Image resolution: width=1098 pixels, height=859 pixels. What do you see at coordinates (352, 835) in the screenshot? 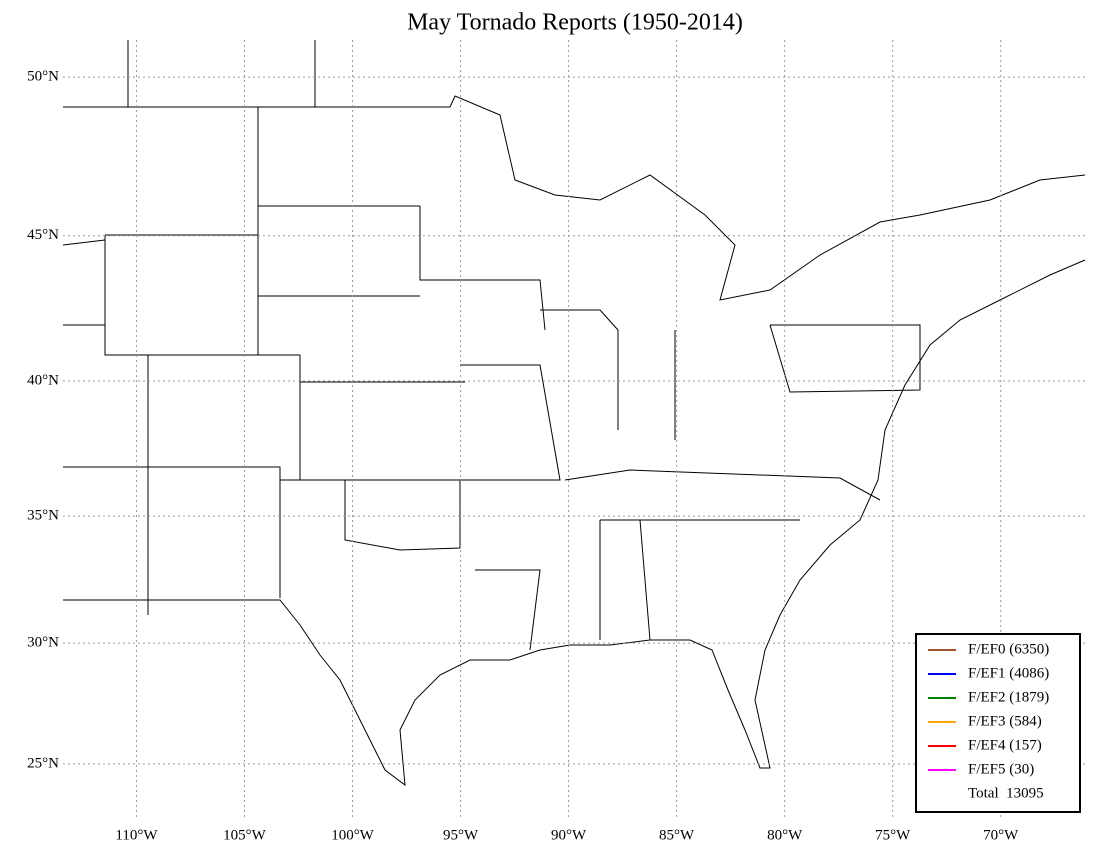
I see `x-tick-label: 100°W` at bounding box center [352, 835].